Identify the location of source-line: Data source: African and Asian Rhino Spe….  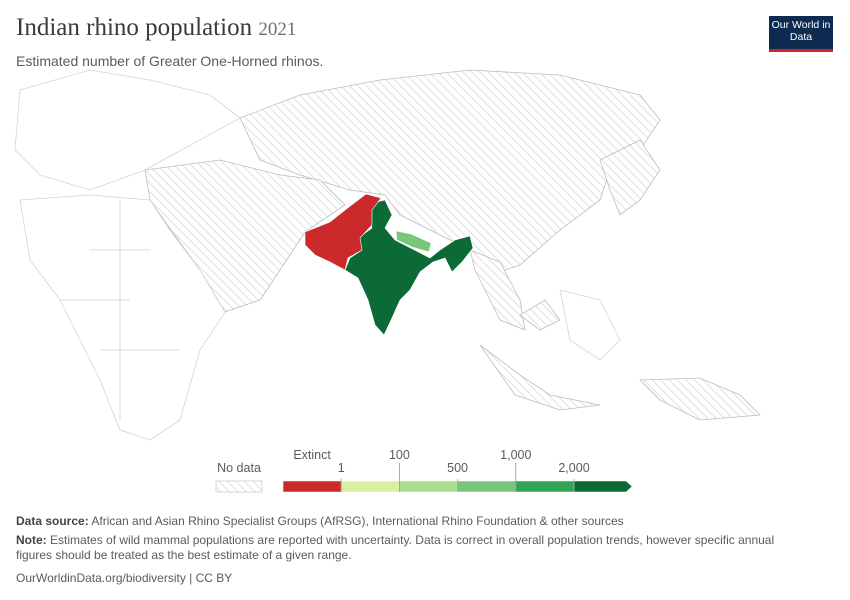
(411, 521).